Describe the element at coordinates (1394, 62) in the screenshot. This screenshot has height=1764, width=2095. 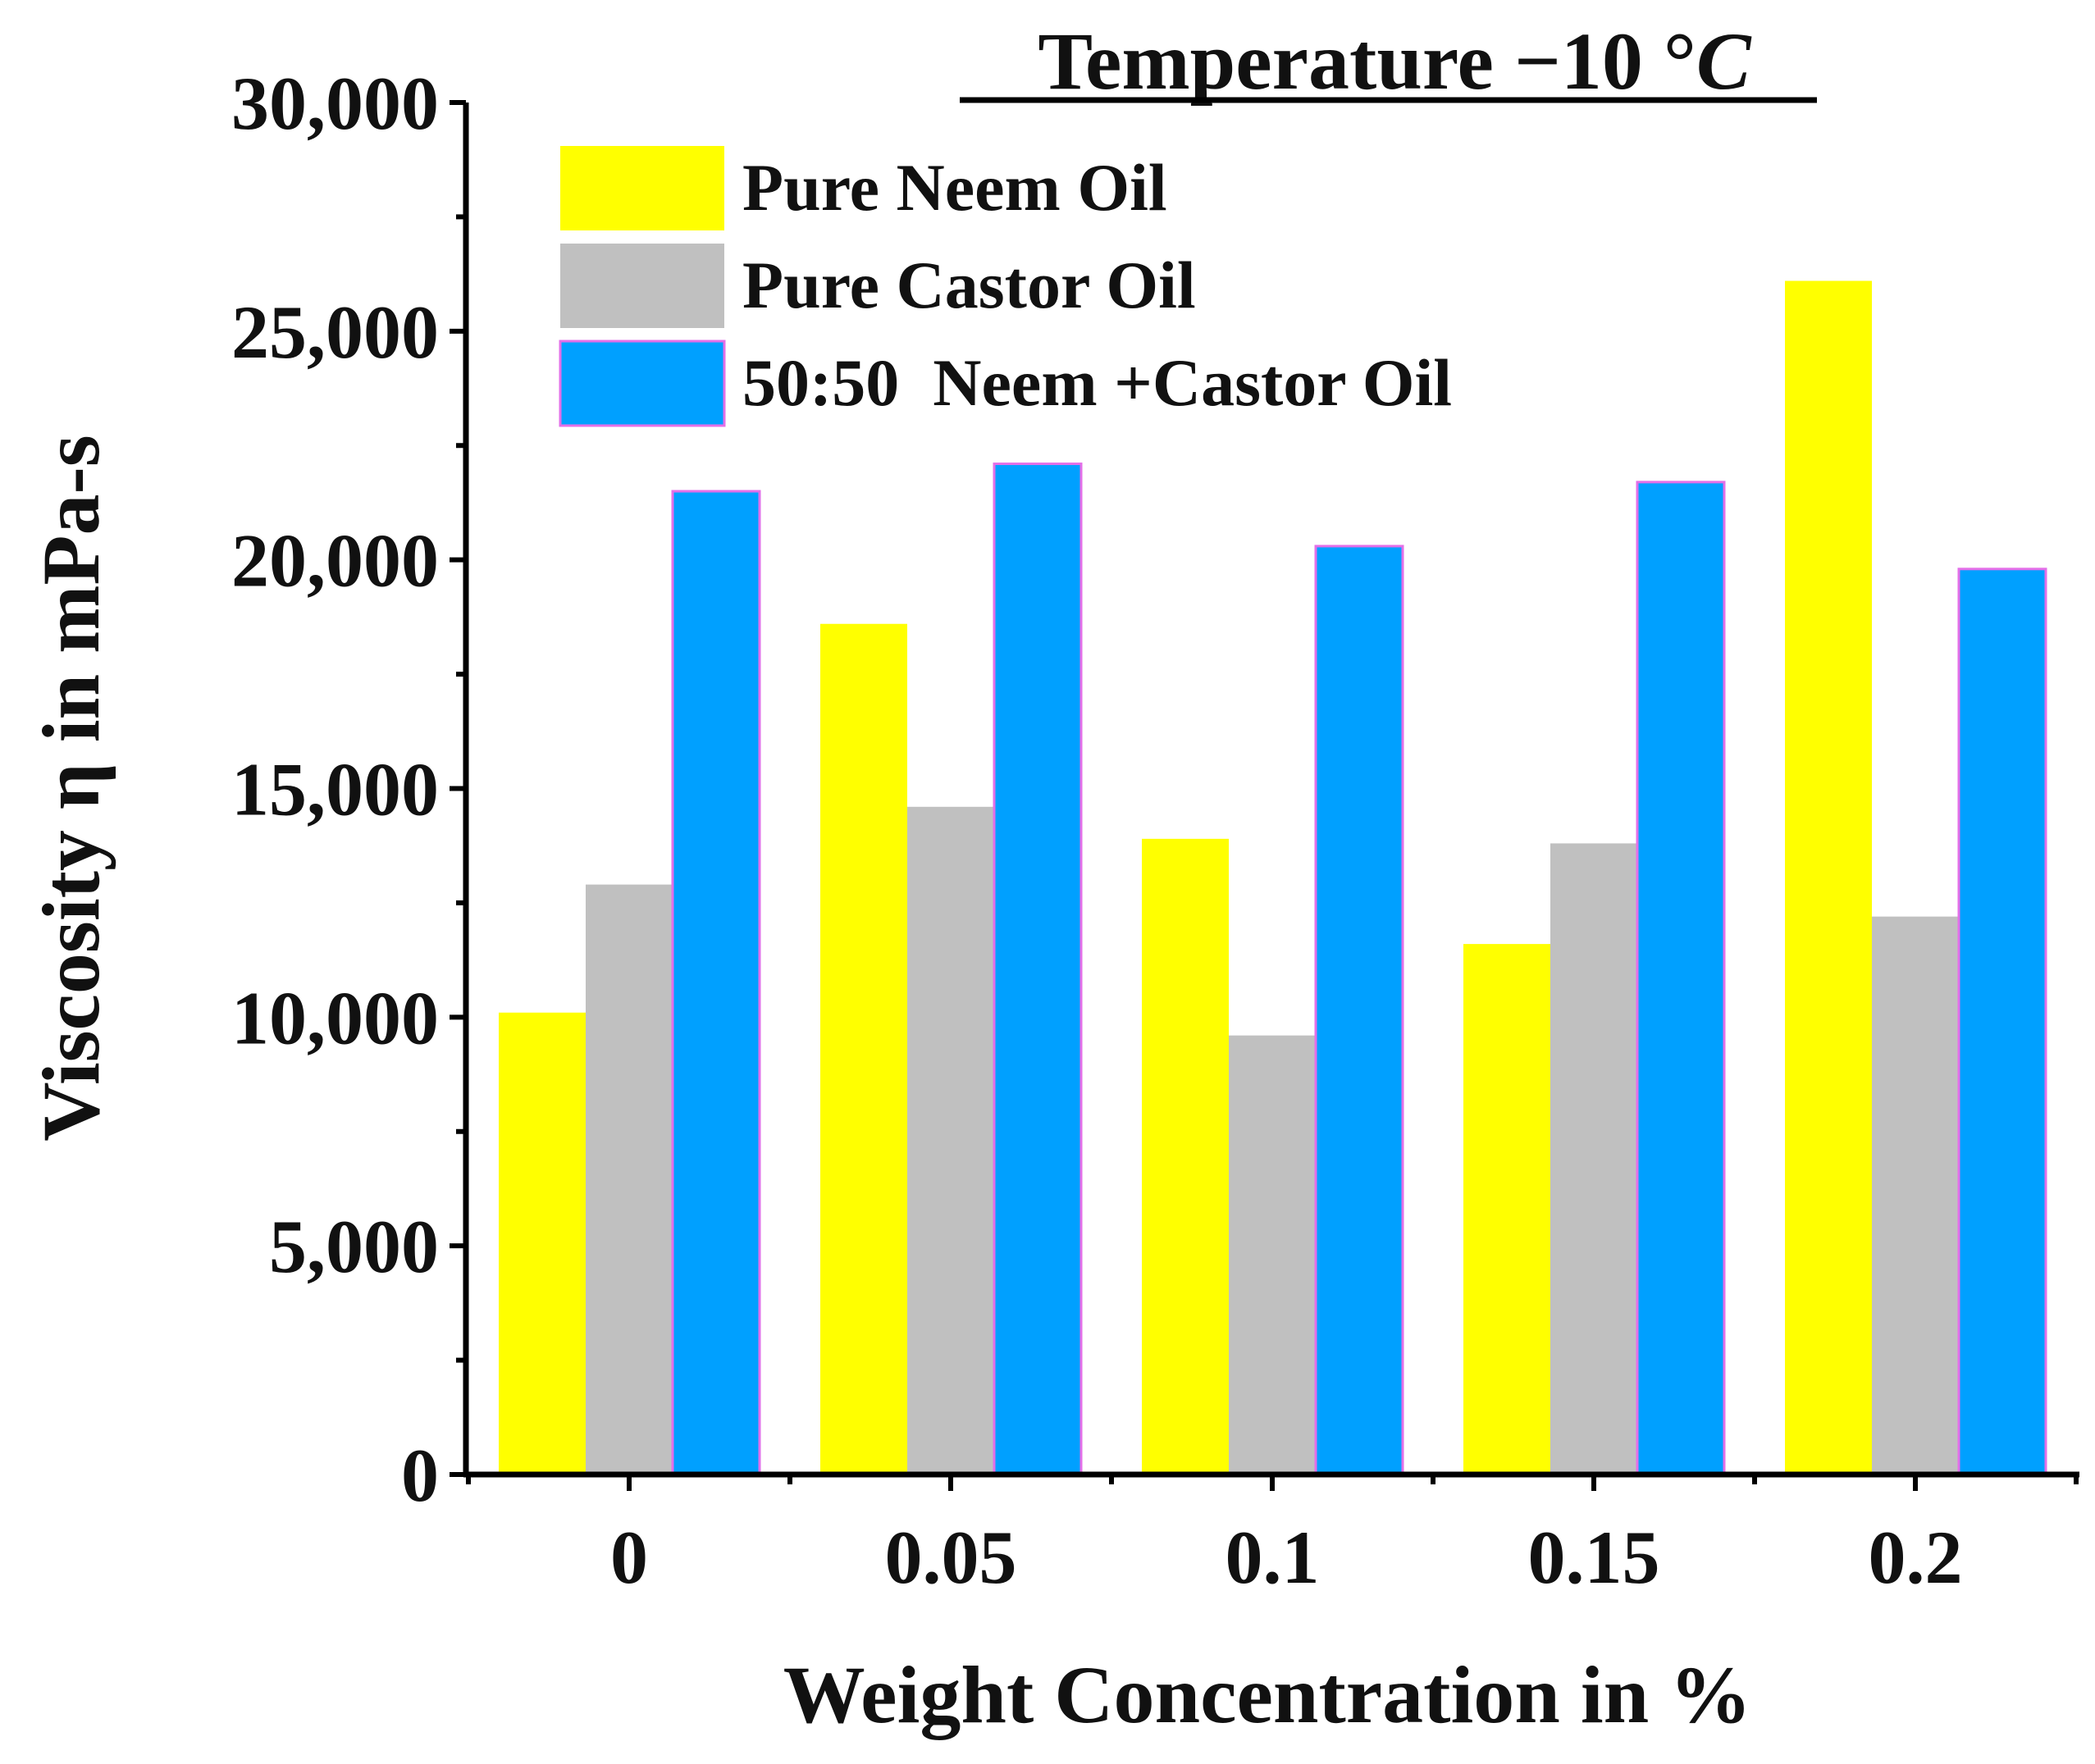
I see `chart-title: Temperature −10 °C` at that location.